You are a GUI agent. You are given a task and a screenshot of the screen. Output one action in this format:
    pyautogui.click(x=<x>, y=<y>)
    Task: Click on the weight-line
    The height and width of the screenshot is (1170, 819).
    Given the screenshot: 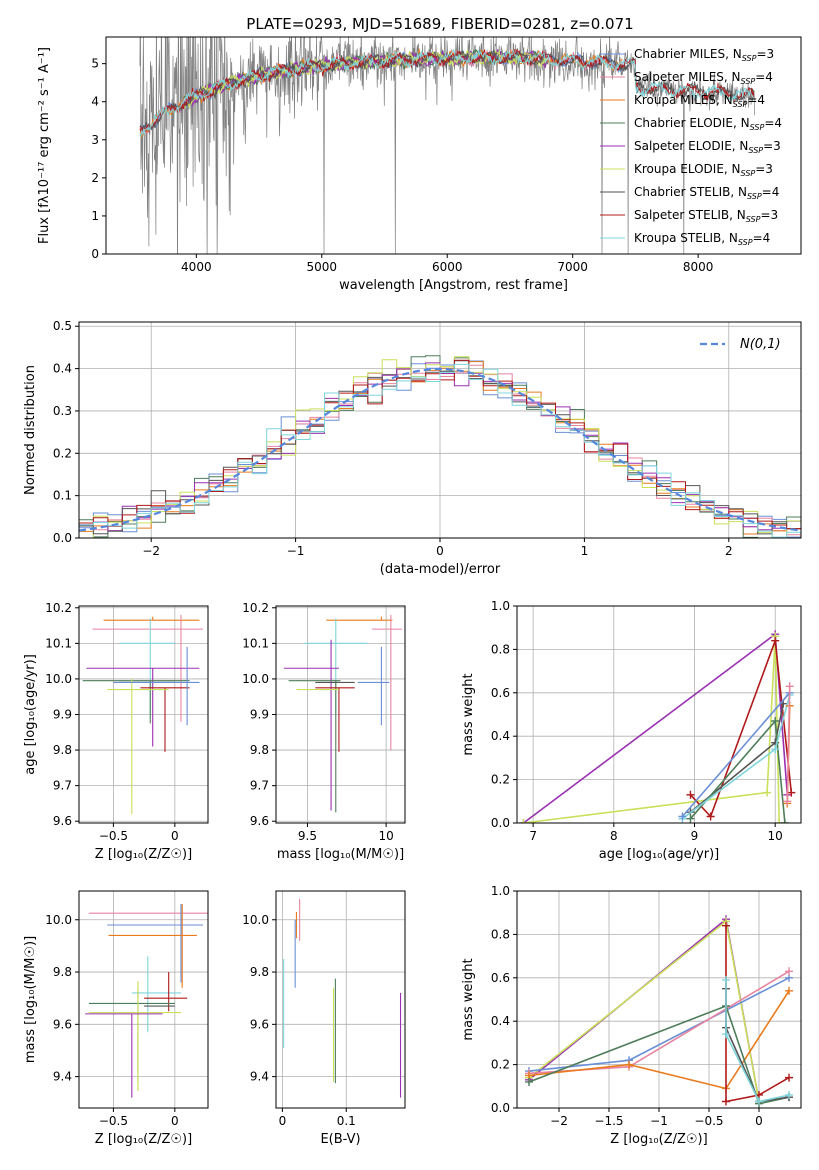 What is the action you would take?
    pyautogui.click(x=736, y=757)
    